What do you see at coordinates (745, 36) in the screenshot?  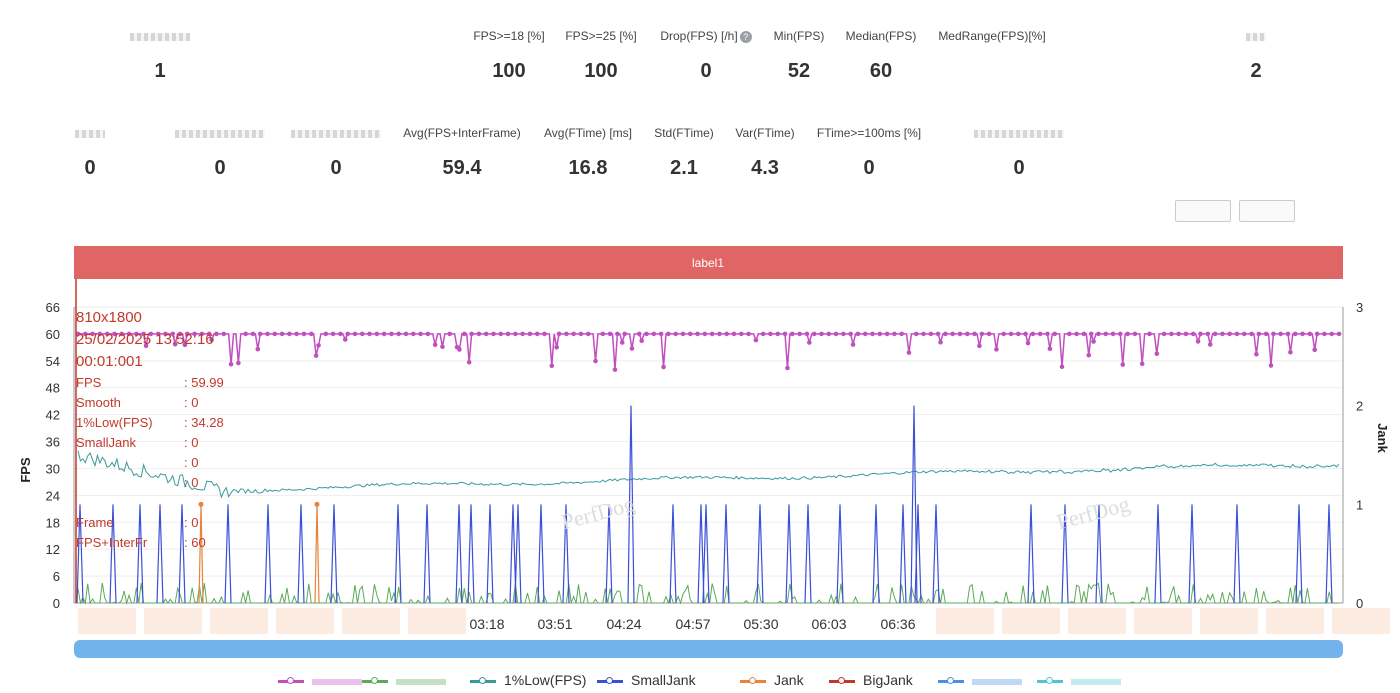 I see `question-circle-icon: ?` at bounding box center [745, 36].